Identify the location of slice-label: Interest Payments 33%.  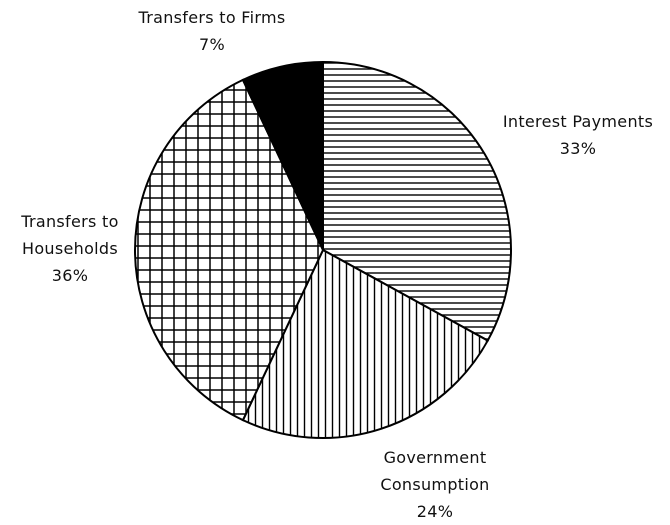
(569, 135).